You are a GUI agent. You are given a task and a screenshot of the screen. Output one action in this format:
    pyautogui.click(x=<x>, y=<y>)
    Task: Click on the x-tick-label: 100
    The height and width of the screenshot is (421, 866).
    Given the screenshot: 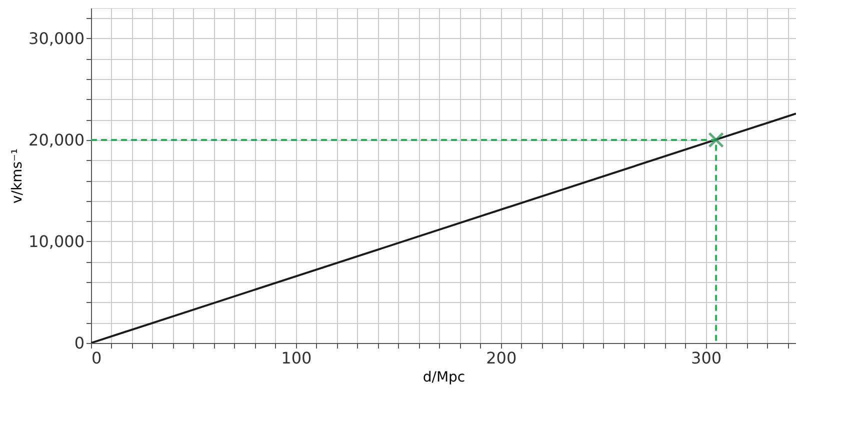 What is the action you would take?
    pyautogui.click(x=296, y=358)
    